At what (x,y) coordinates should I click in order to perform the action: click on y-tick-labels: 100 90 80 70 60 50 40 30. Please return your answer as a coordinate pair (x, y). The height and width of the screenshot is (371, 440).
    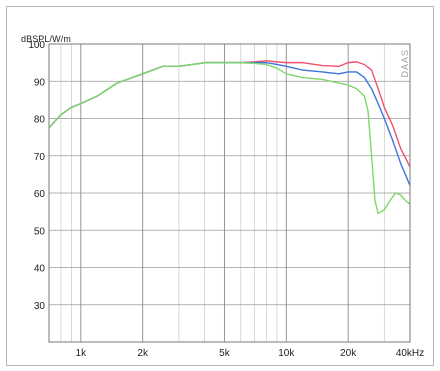
    Looking at the image, I should click on (36, 176).